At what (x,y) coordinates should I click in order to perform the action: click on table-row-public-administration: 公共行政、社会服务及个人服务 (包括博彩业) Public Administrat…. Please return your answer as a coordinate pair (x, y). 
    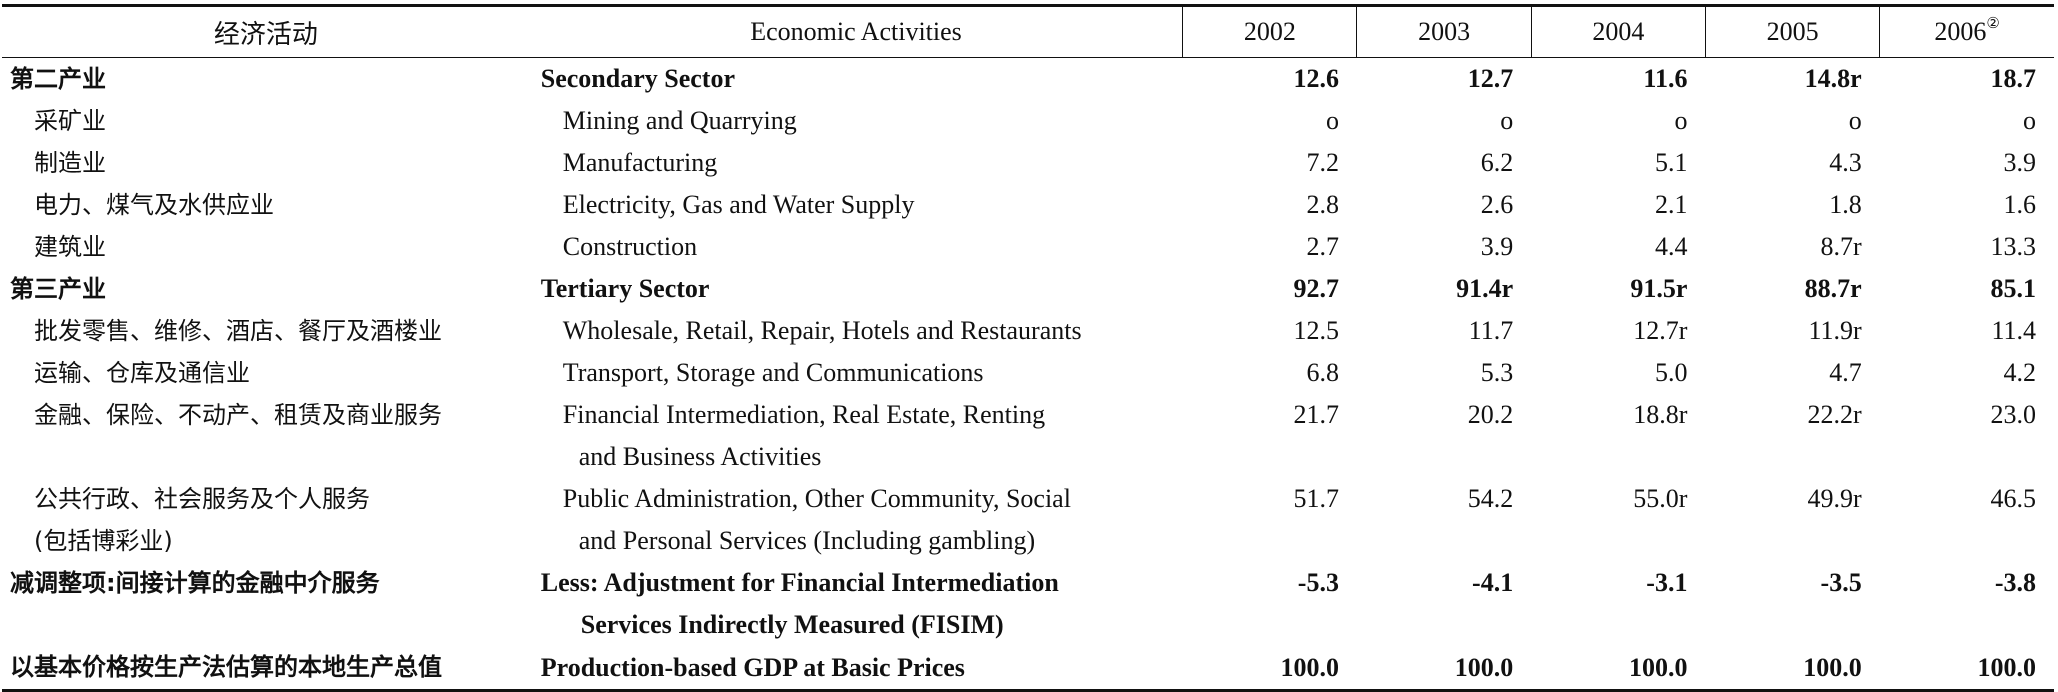
    Looking at the image, I should click on (1028, 520).